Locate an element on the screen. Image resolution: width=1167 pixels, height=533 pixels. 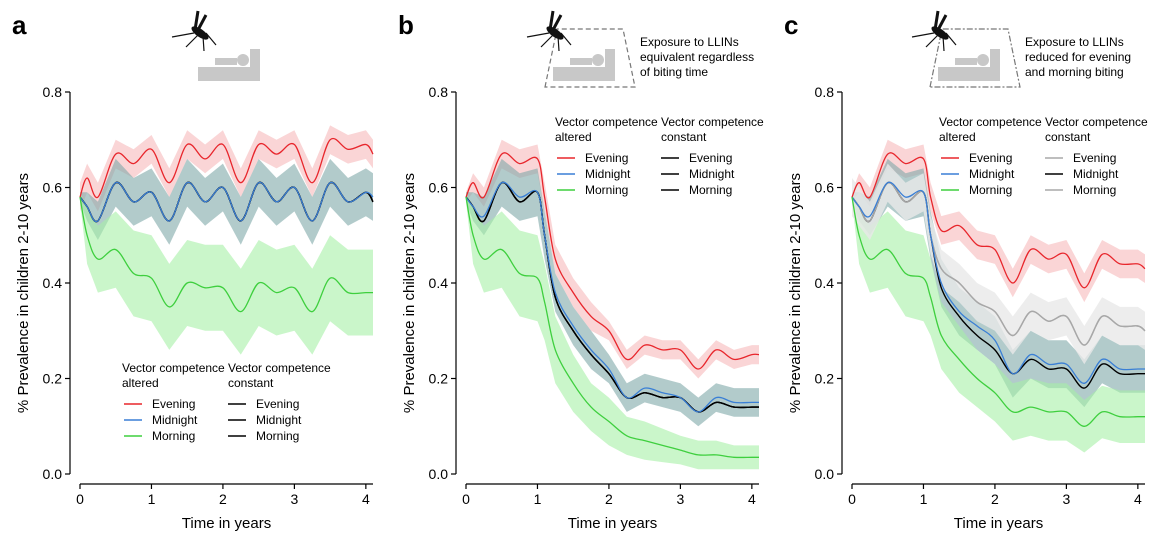
panel-note-line: equivalent regardless is located at coordinates (697, 57).